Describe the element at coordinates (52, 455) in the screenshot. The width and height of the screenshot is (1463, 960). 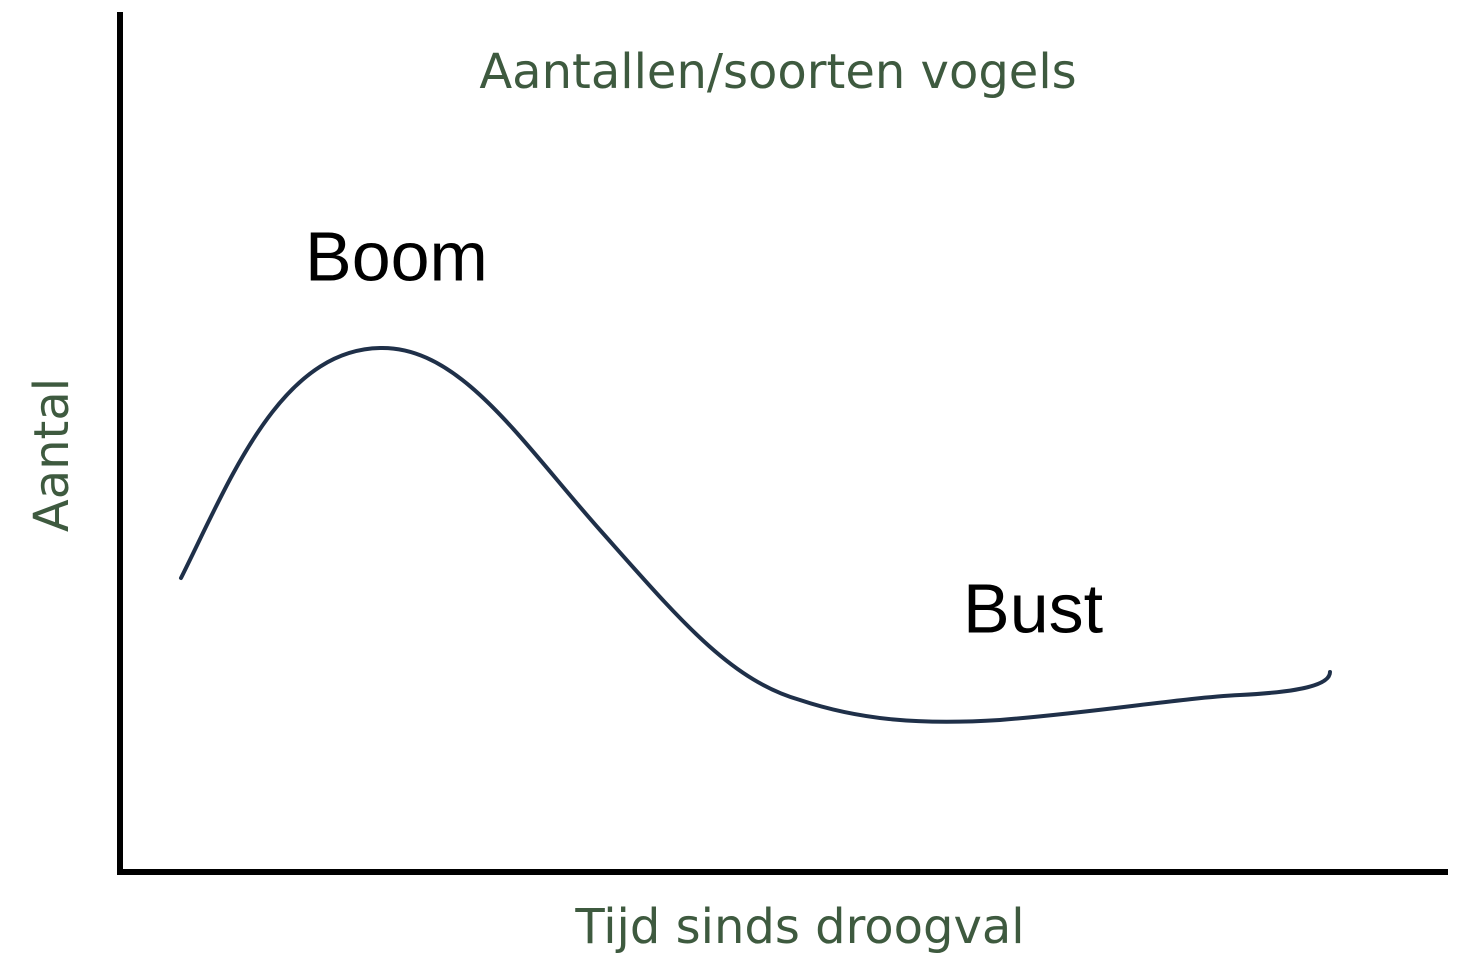
I see `y-axis-label: Aantal` at that location.